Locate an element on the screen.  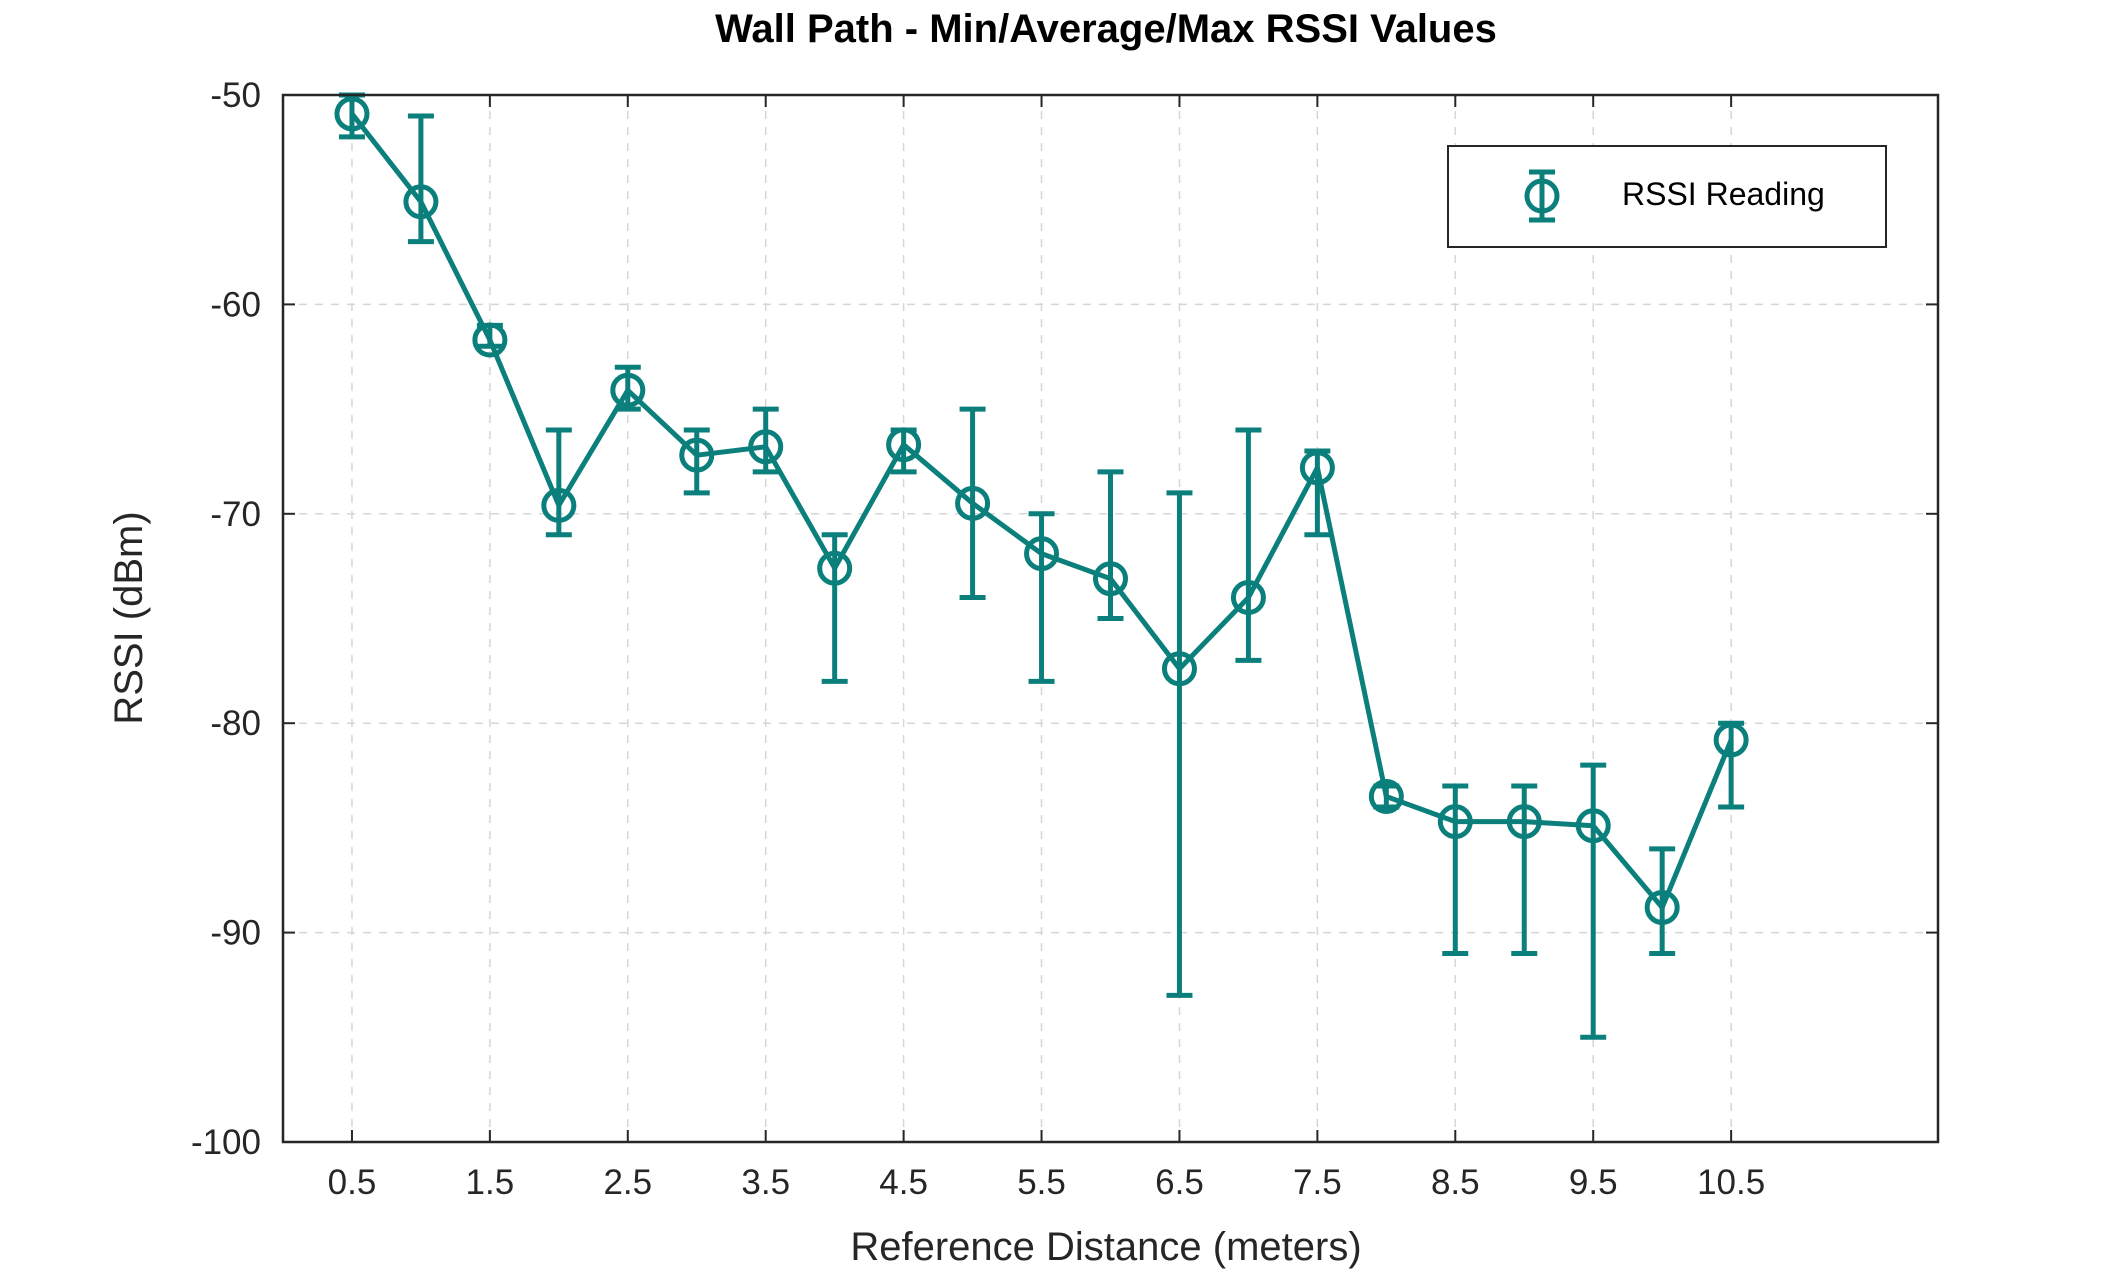
x-tick-label: 9.5 is located at coordinates (1593, 1182).